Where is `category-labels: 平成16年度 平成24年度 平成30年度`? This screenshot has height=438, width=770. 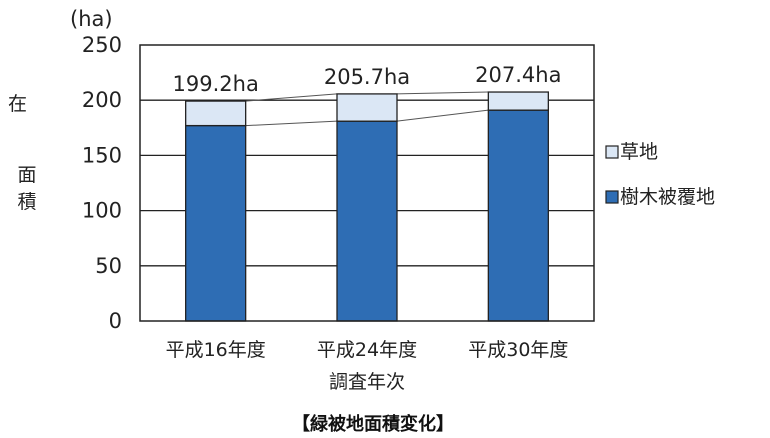 category-labels: 平成16年度 平成24年度 平成30年度 is located at coordinates (367, 350).